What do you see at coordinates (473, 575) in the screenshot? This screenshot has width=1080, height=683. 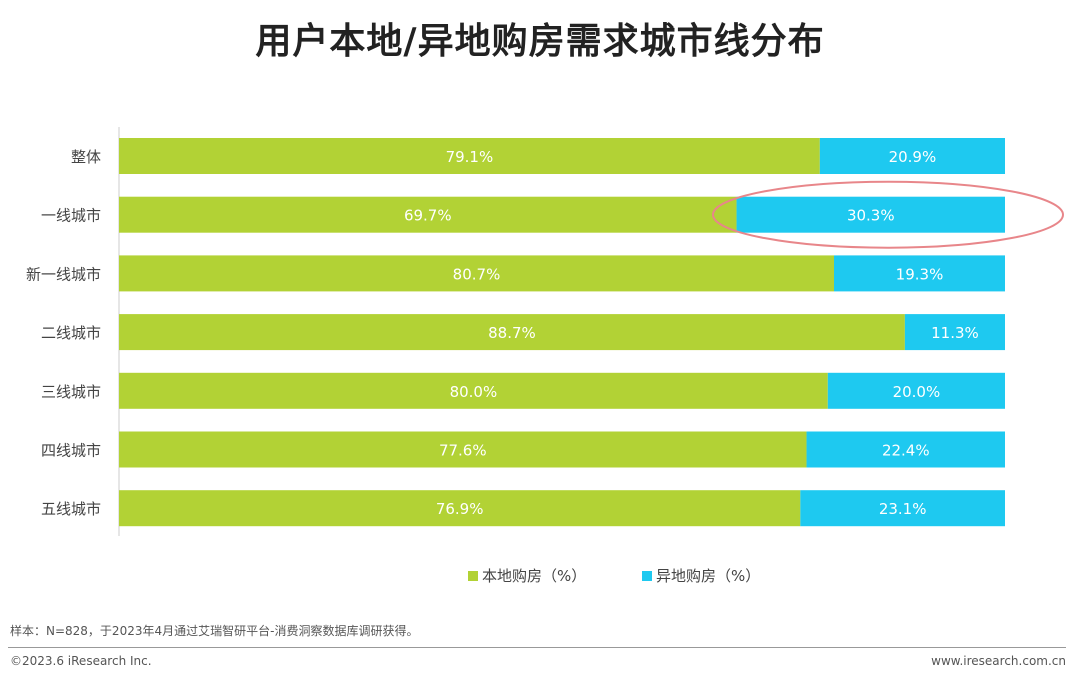 I see `legend-swatch-local` at bounding box center [473, 575].